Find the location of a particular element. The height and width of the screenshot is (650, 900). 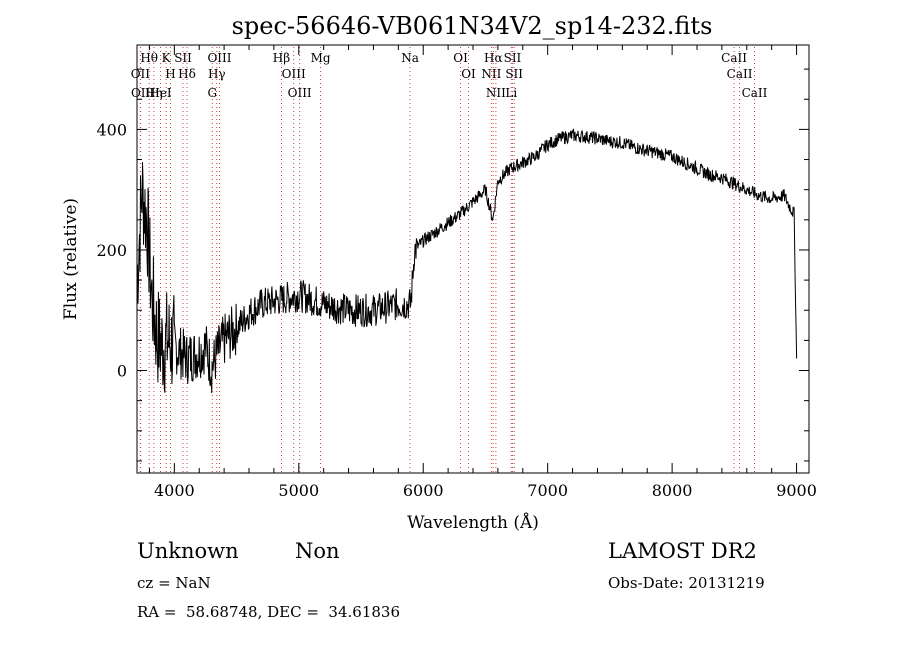

line-marker-label: Hβ is located at coordinates (281, 58).